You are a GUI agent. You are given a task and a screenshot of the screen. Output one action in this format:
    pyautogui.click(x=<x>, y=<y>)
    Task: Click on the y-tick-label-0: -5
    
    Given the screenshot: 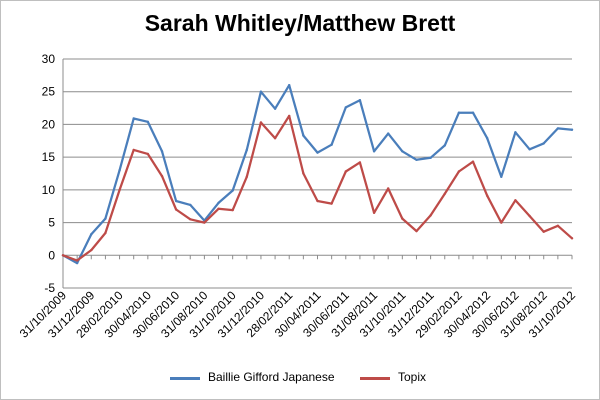 What is the action you would take?
    pyautogui.click(x=49, y=288)
    